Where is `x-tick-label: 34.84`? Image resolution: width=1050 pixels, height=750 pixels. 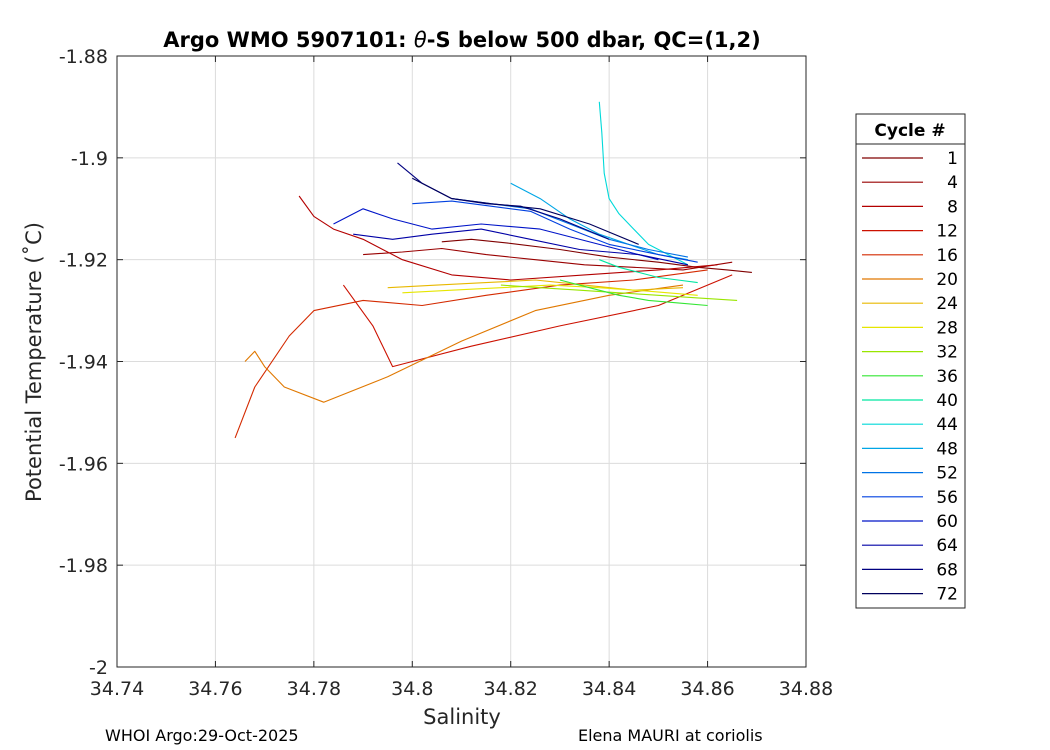 x-tick-label: 34.84 is located at coordinates (609, 689).